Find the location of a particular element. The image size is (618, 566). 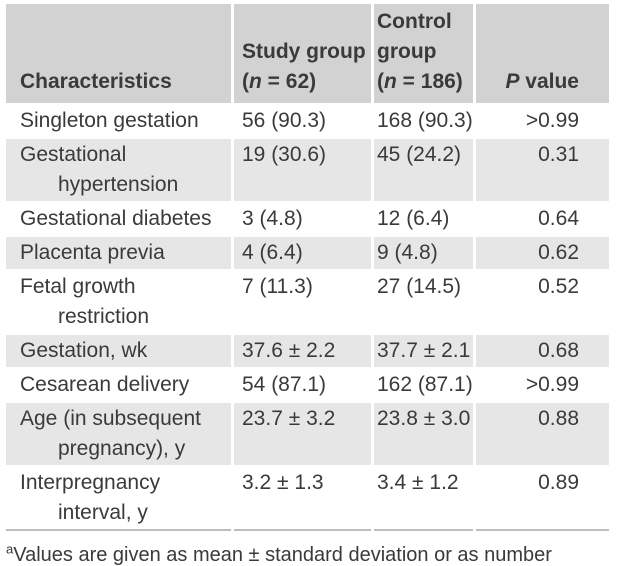

cell-control-value: 162 (87.1) is located at coordinates (423, 385).